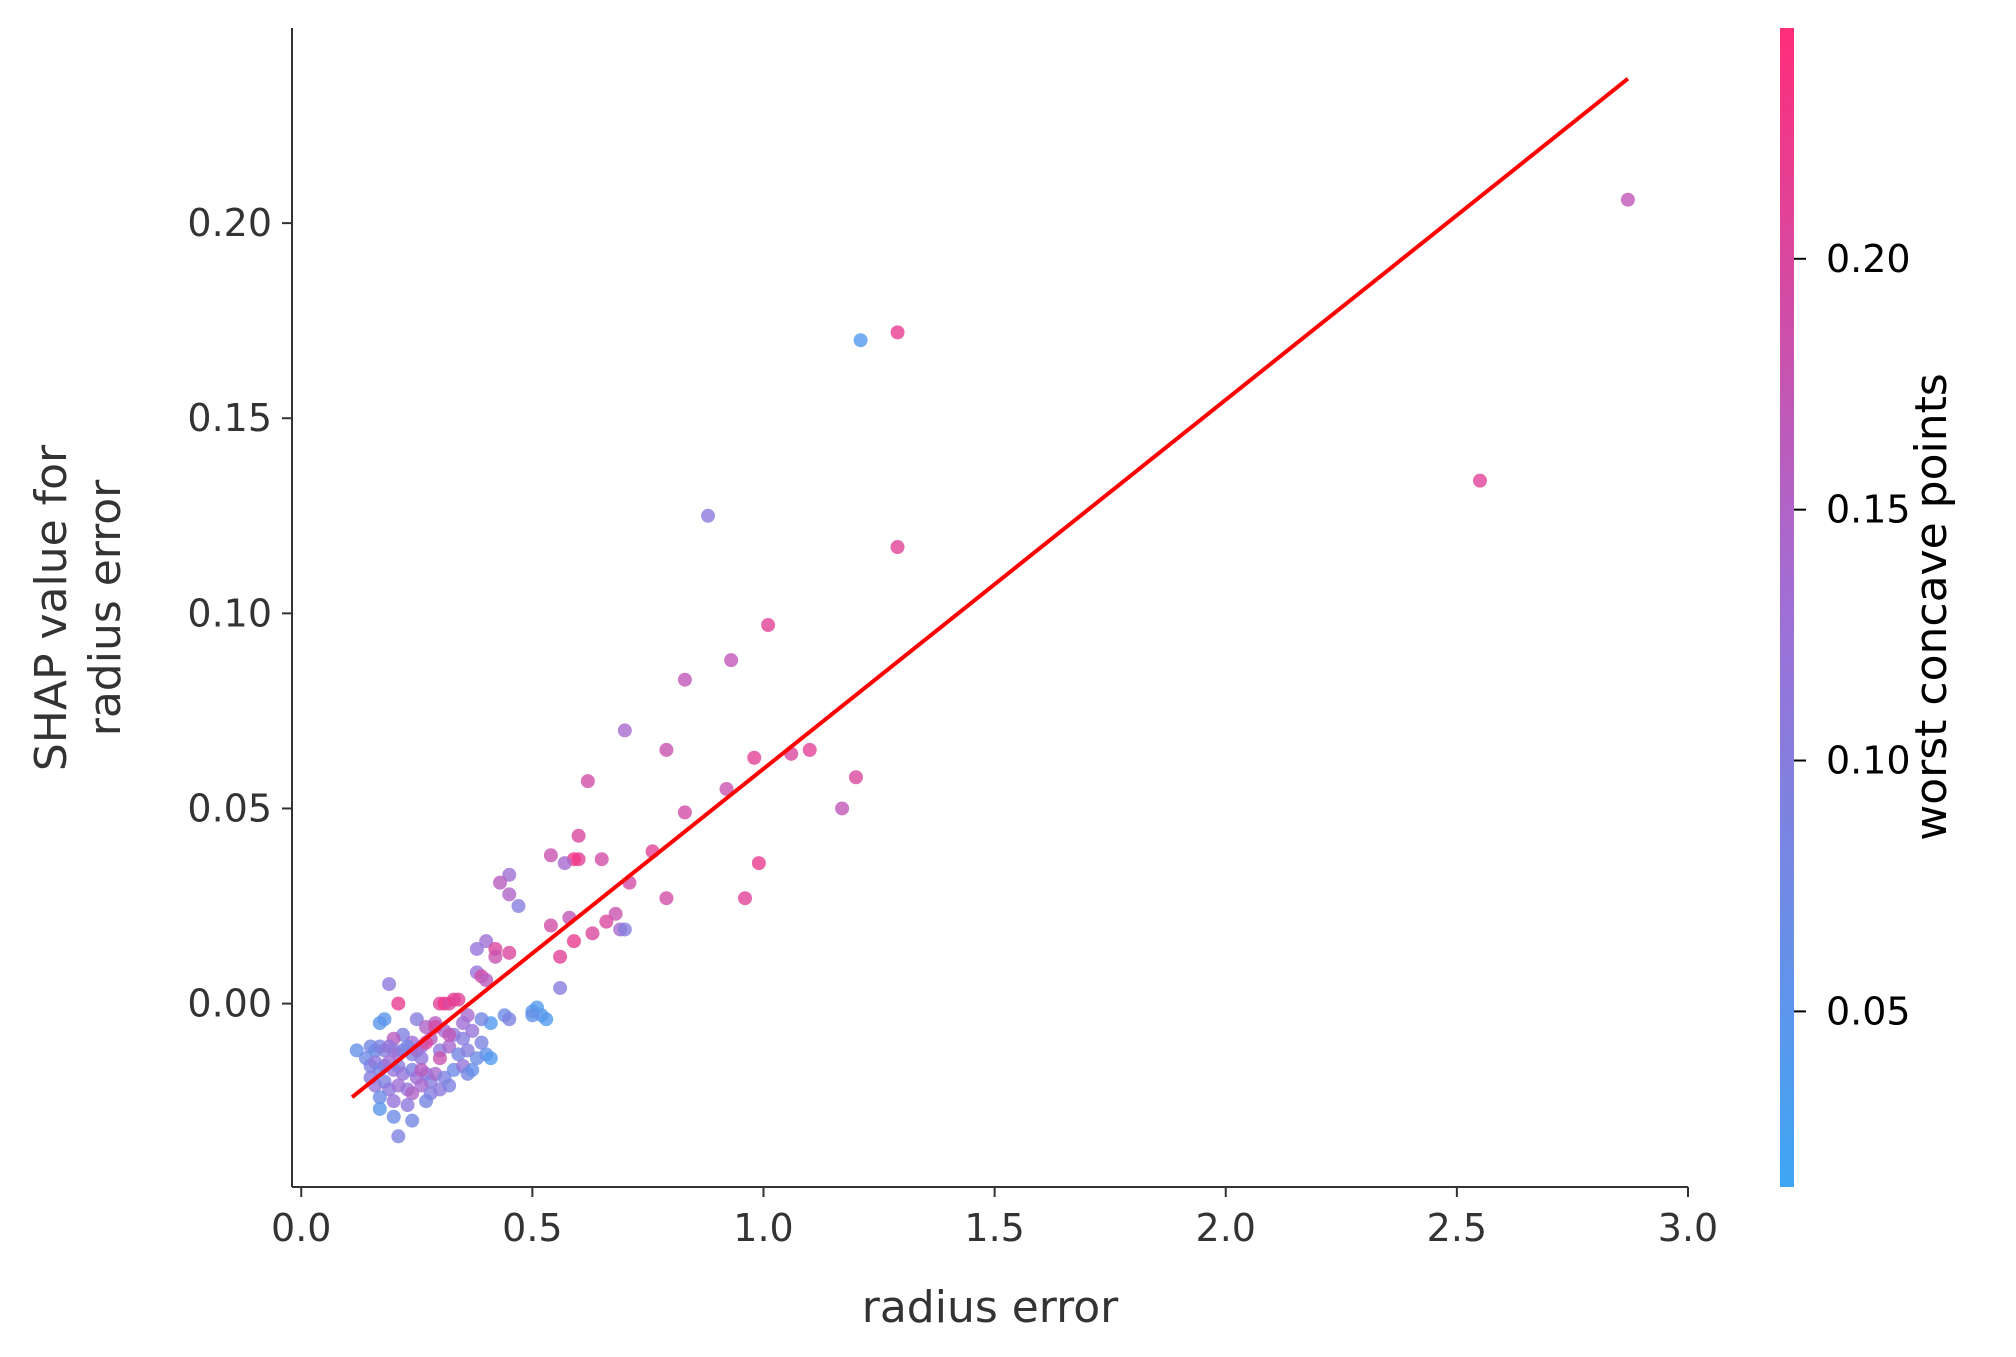 The image size is (2016, 1357). Describe the element at coordinates (229, 808) in the screenshot. I see `y-tick-label: 0.05` at that location.